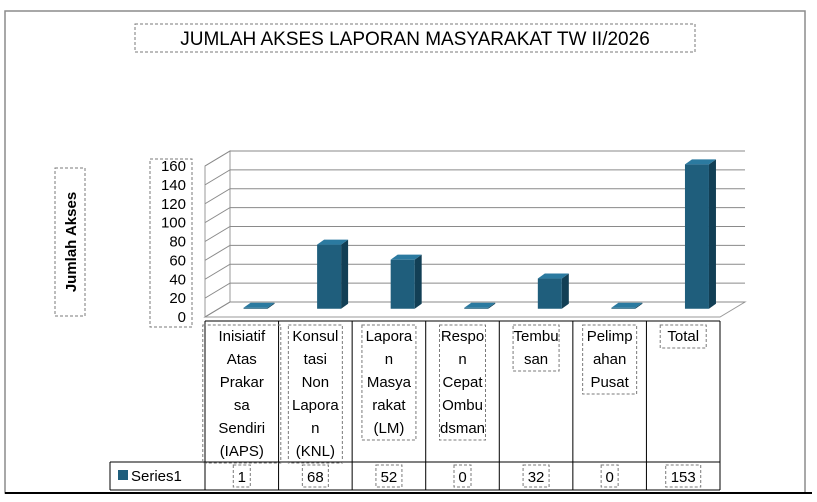 Image resolution: width=817 pixels, height=502 pixels. What do you see at coordinates (177, 260) in the screenshot?
I see `y-tick-label: 60` at bounding box center [177, 260].